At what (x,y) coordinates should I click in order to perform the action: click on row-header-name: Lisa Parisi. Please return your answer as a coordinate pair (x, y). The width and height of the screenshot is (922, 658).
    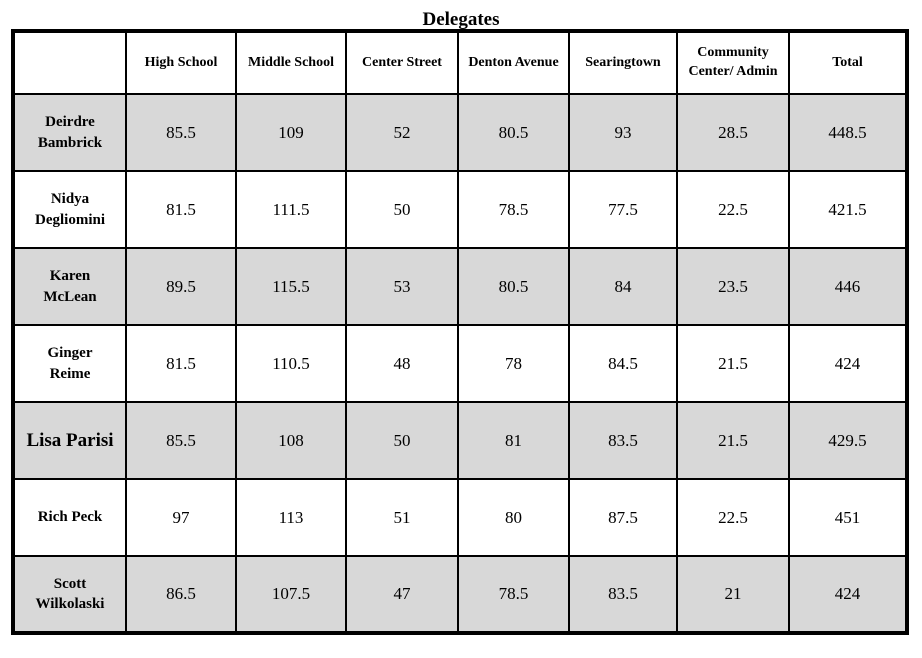
    Looking at the image, I should click on (69, 440).